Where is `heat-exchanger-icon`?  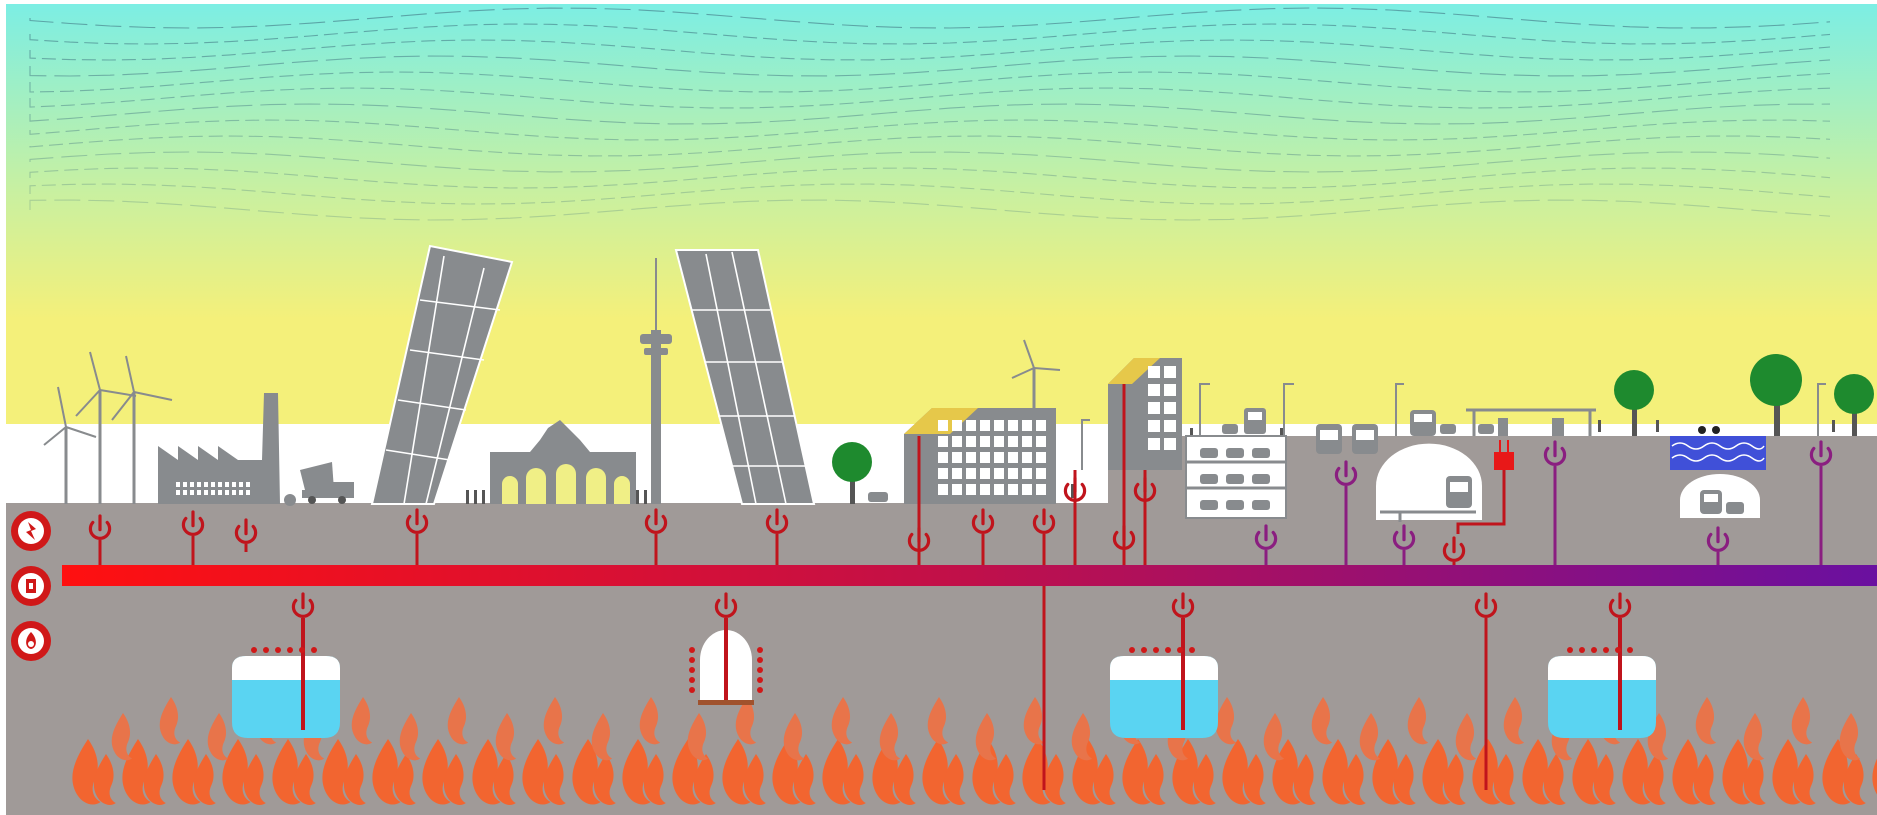
heat-exchanger-icon is located at coordinates (31, 586).